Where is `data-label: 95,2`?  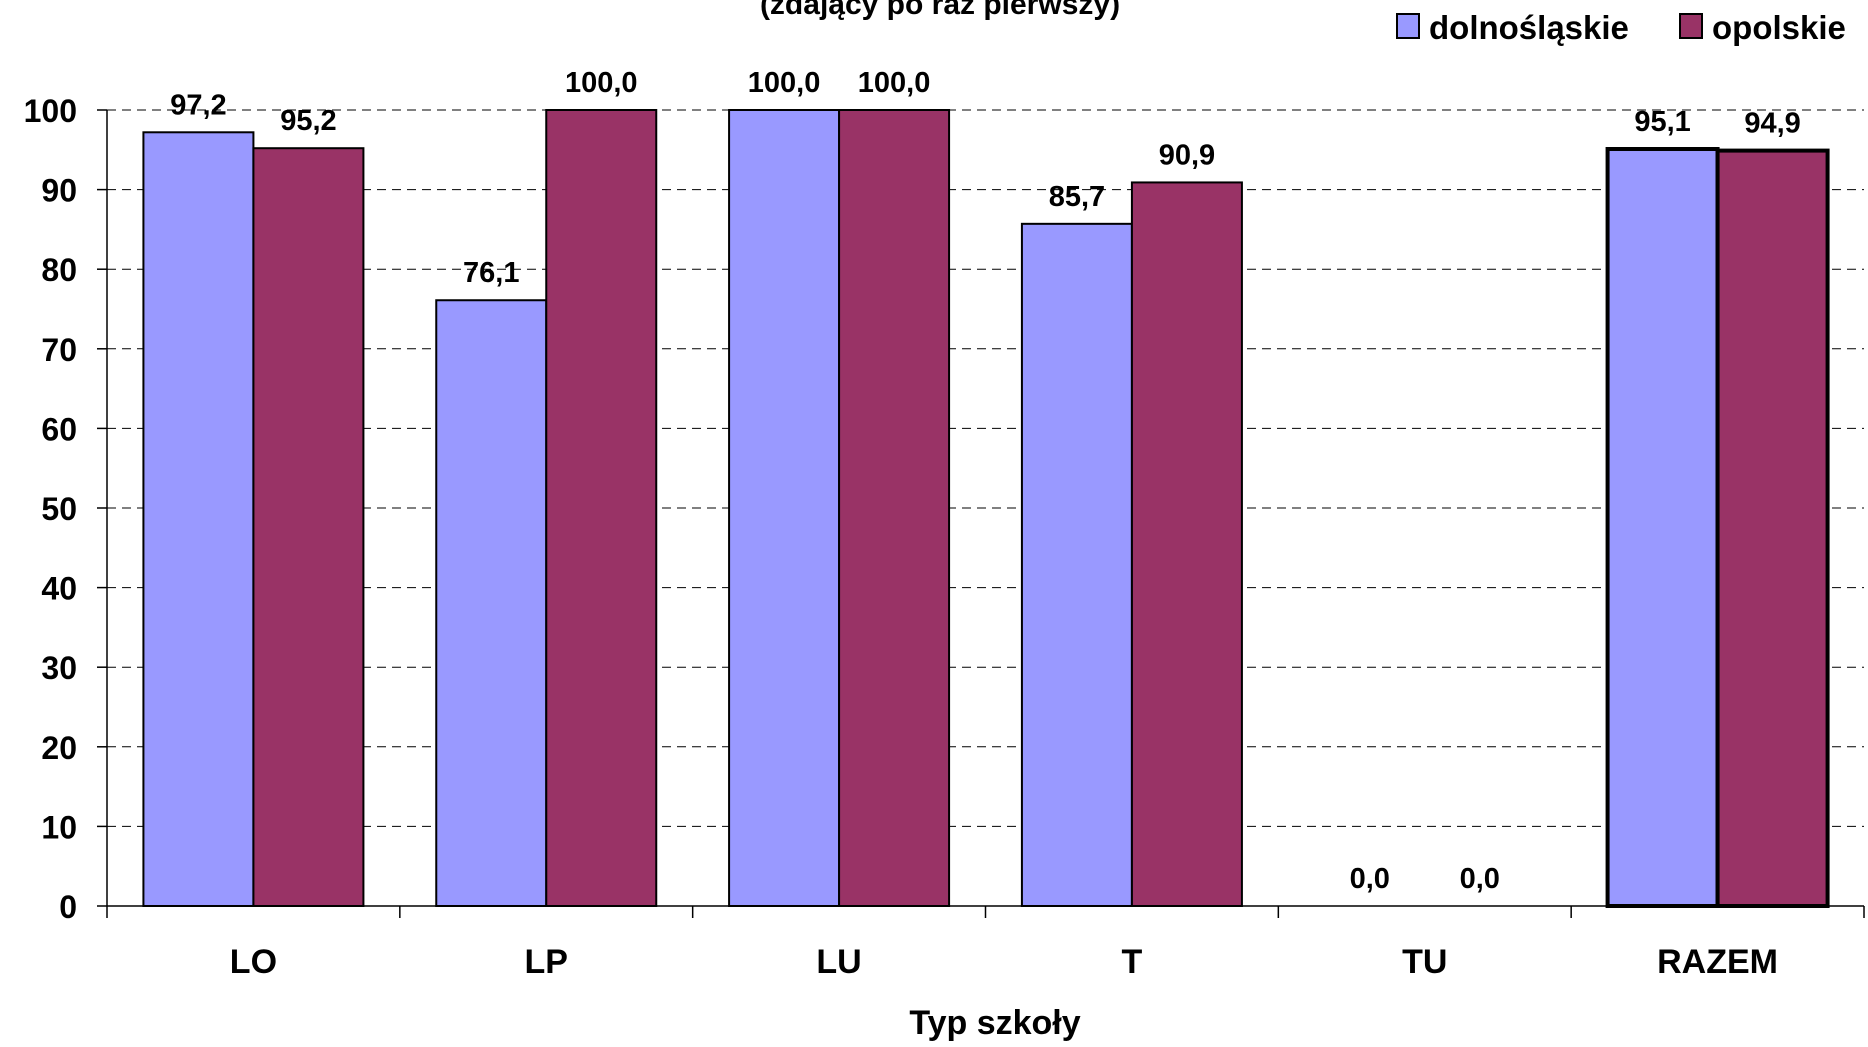 data-label: 95,2 is located at coordinates (308, 121).